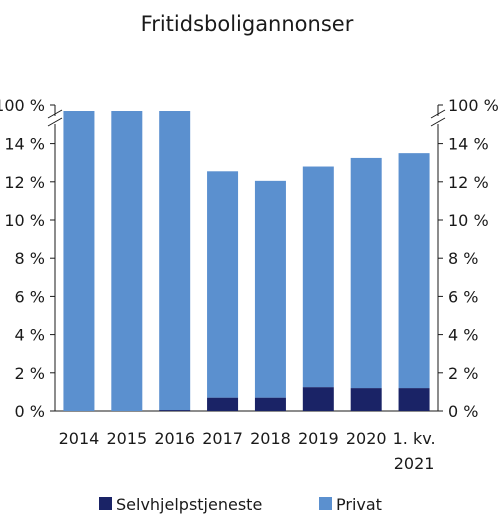 The height and width of the screenshot is (527, 500). I want to click on bar-selvhjelpstjeneste-2020, so click(366, 399).